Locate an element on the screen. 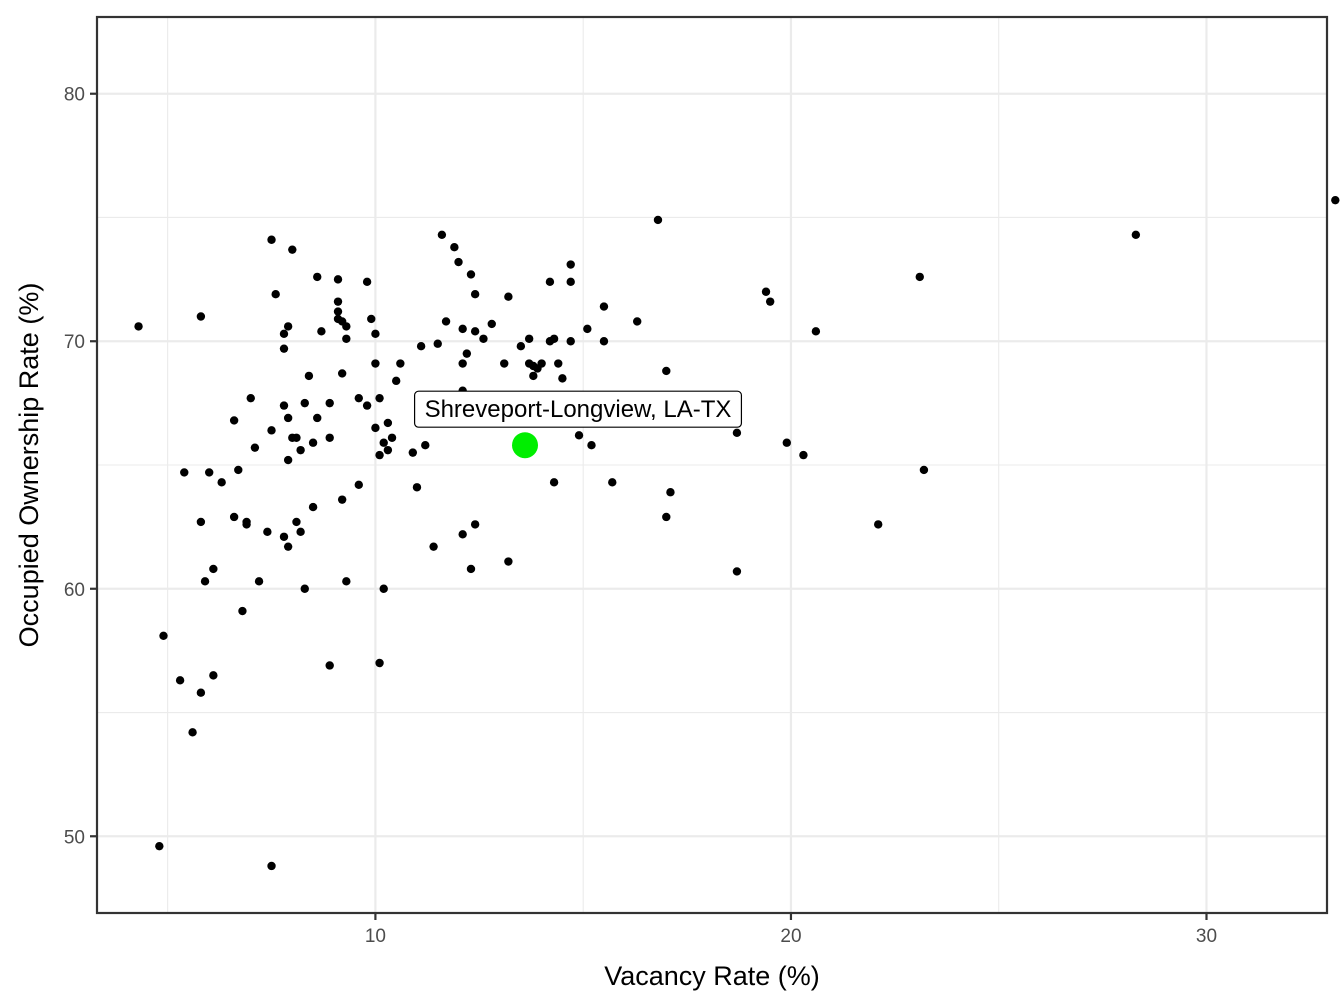 This screenshot has width=1344, height=1008. y-tick-label: 70 is located at coordinates (74, 342).